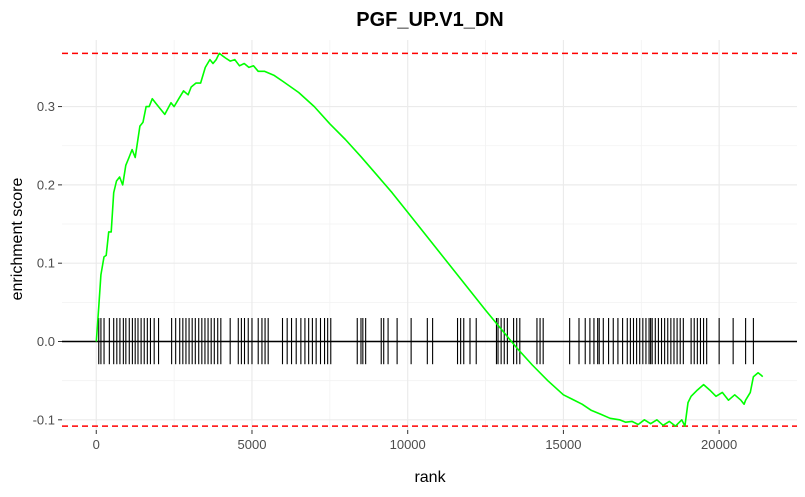 This screenshot has height=497, width=805. I want to click on y-tick-label: 0.1, so click(46, 263).